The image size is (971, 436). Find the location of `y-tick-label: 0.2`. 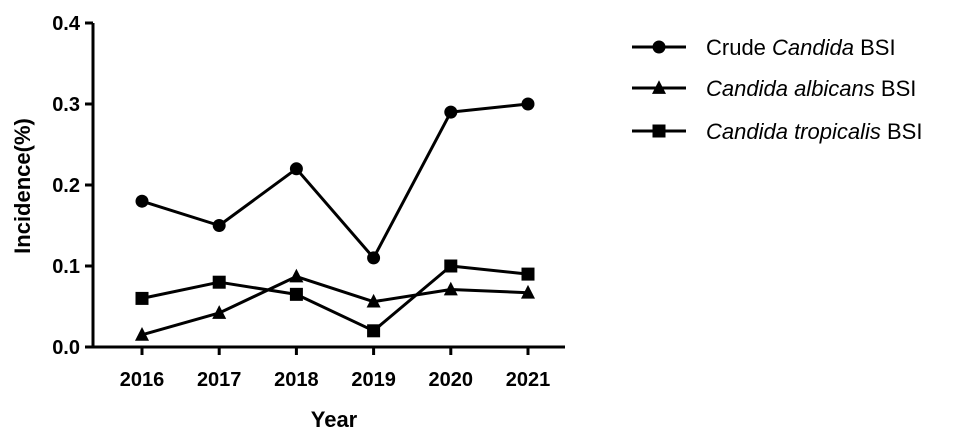

y-tick-label: 0.2 is located at coordinates (66, 186).